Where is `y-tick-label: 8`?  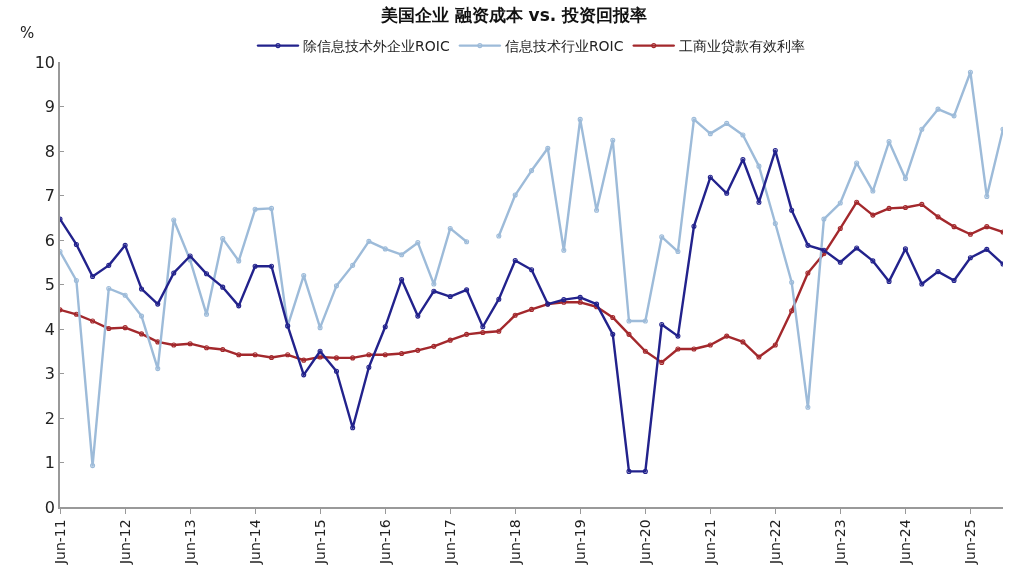 y-tick-label: 8 is located at coordinates (50, 151).